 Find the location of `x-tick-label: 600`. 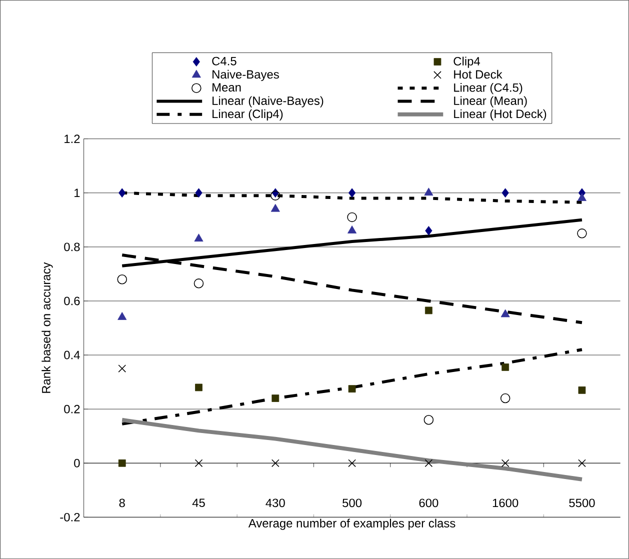

x-tick-label: 600 is located at coordinates (428, 503).